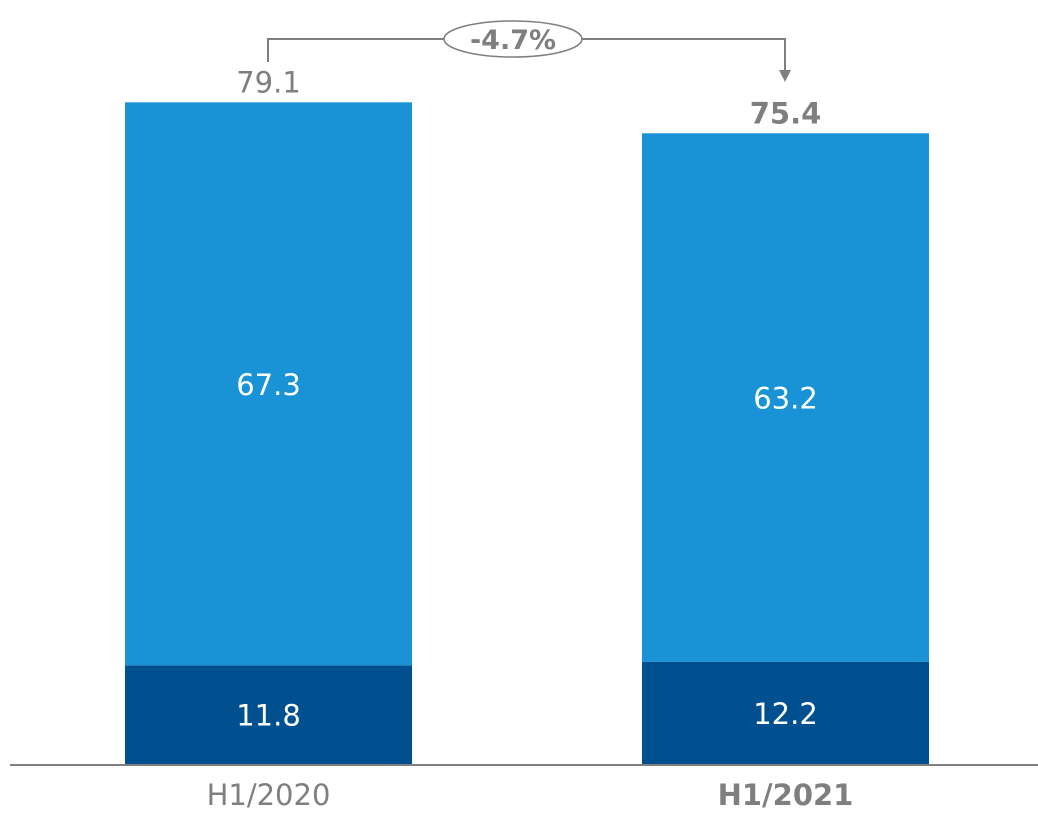 The width and height of the screenshot is (1038, 814). Describe the element at coordinates (785, 76) in the screenshot. I see `change-arrow-icon` at that location.